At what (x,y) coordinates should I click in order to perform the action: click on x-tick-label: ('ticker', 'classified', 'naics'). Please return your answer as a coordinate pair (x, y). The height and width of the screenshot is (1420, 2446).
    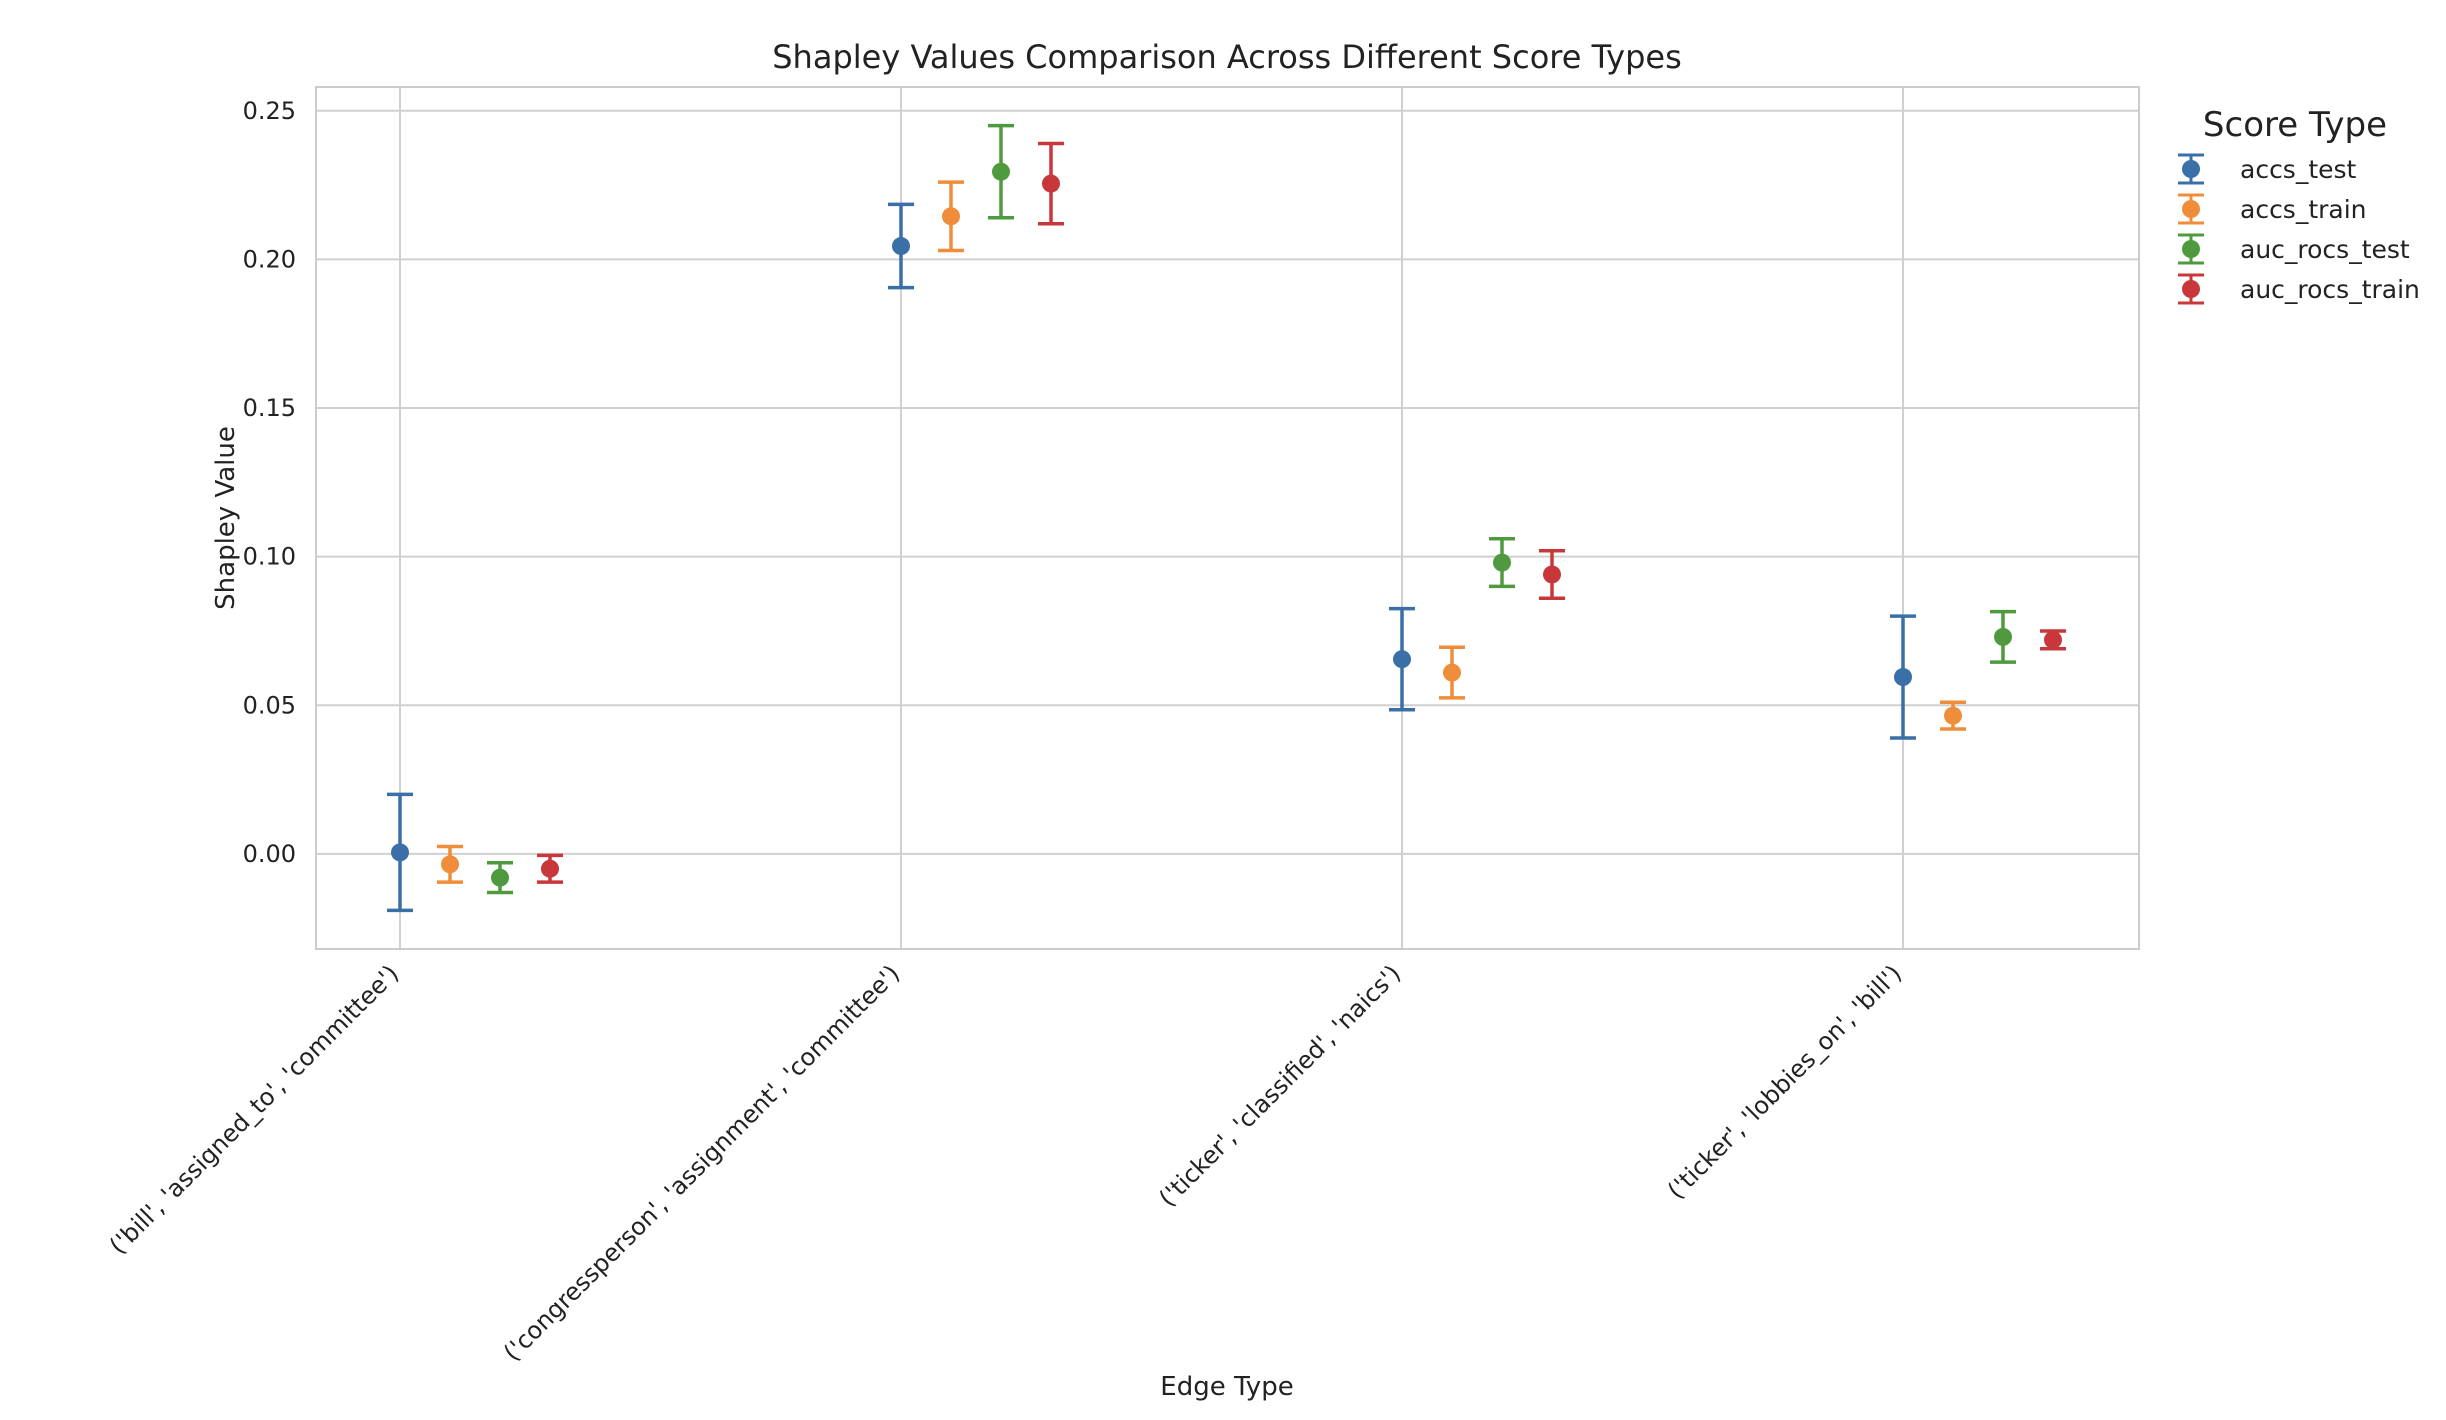
    Looking at the image, I should click on (1279, 1085).